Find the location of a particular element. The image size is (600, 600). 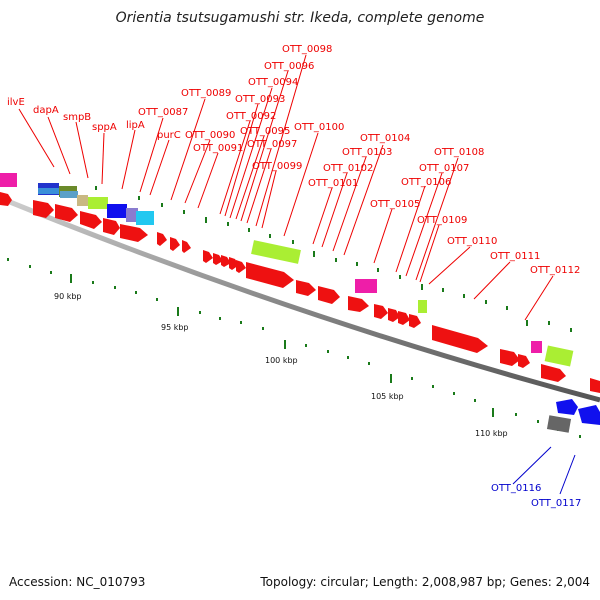

gene-label-ott-0096: OTT_0096 is located at coordinates (289, 66).